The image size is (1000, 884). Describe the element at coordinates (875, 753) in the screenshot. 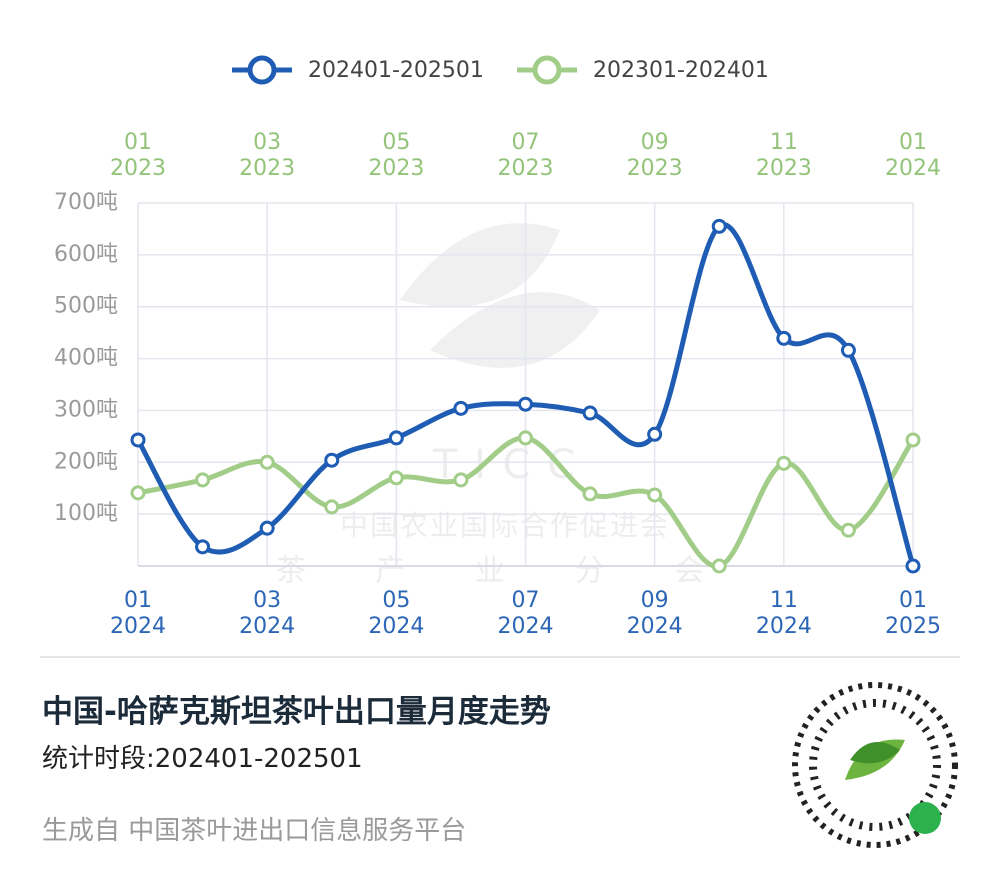

I see `qr-leaf` at that location.